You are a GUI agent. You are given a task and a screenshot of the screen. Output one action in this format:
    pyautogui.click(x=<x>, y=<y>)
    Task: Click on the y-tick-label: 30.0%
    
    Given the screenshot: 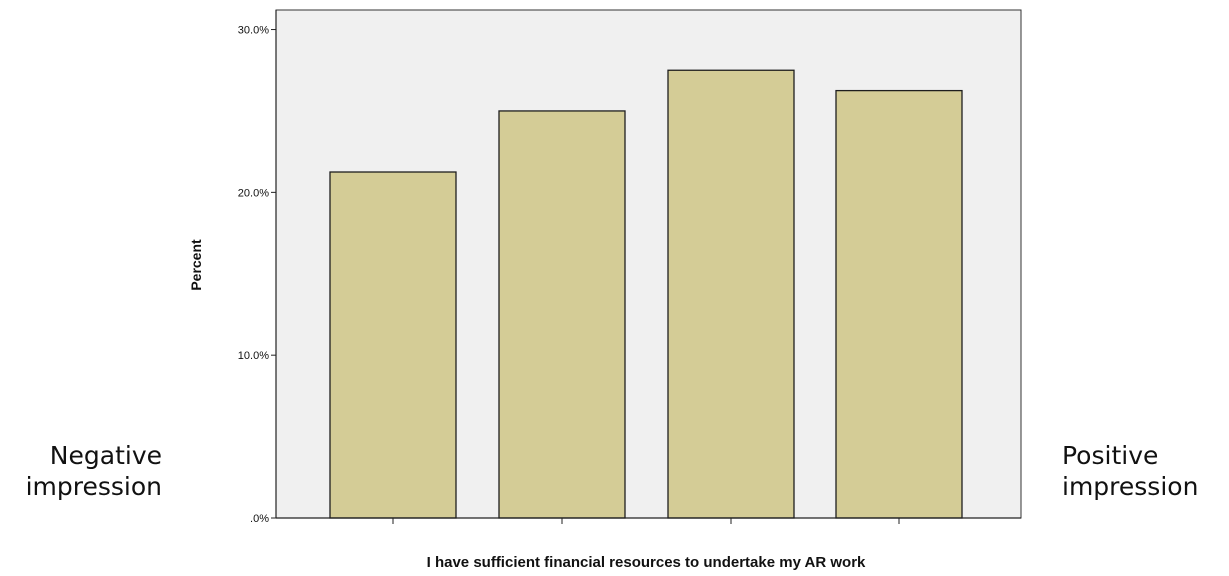 What is the action you would take?
    pyautogui.click(x=253, y=31)
    